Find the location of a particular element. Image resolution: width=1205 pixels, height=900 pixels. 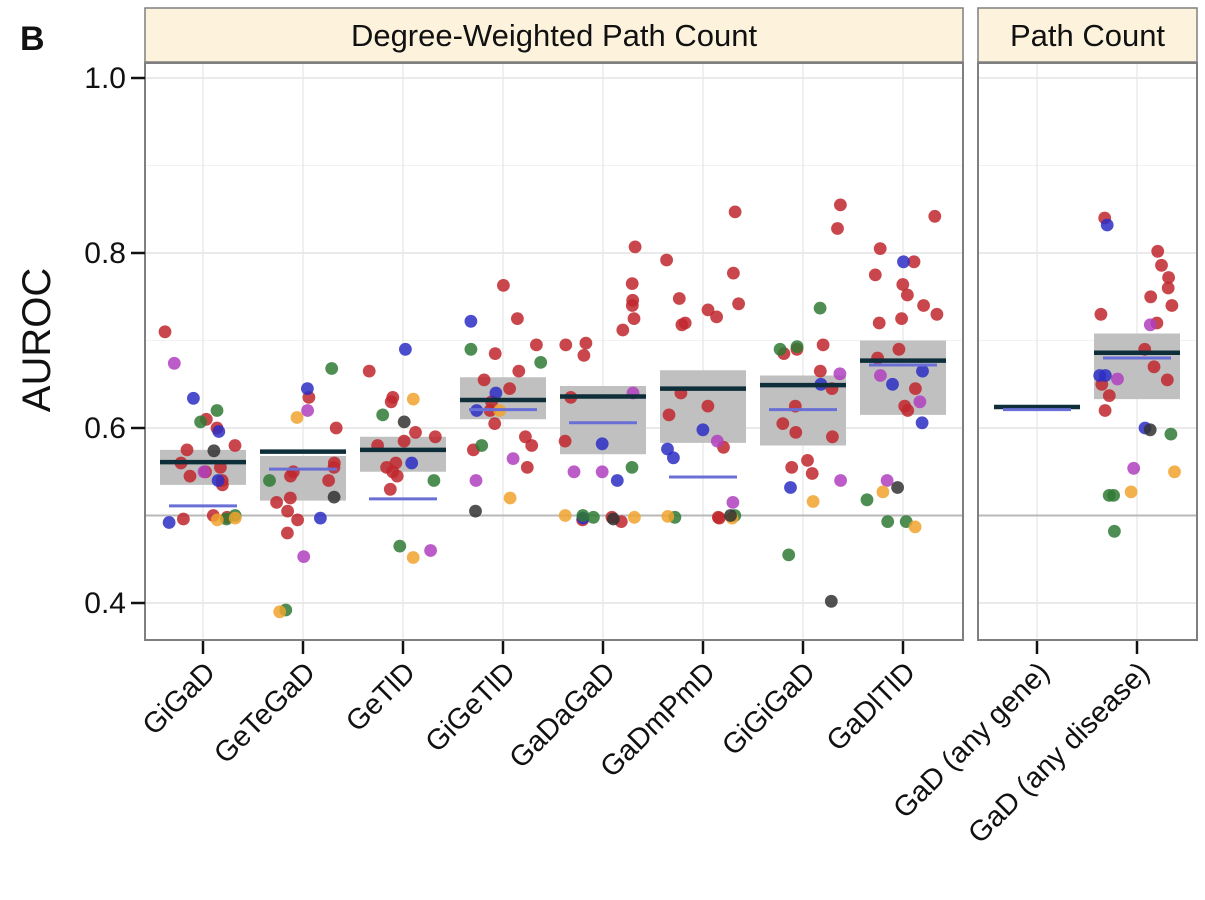

x-tick-label: GaD (any disease) is located at coordinates (1059, 753).